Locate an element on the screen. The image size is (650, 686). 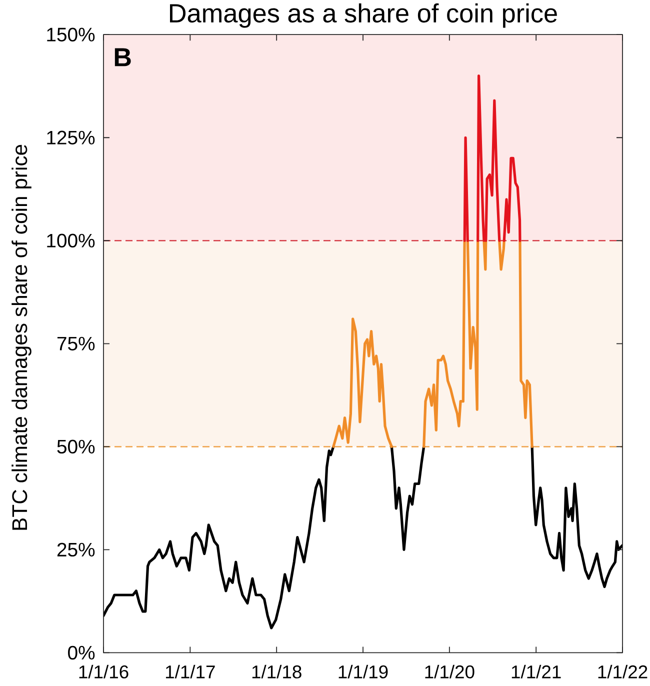
x-tick-label: 1/1/21 is located at coordinates (536, 671).